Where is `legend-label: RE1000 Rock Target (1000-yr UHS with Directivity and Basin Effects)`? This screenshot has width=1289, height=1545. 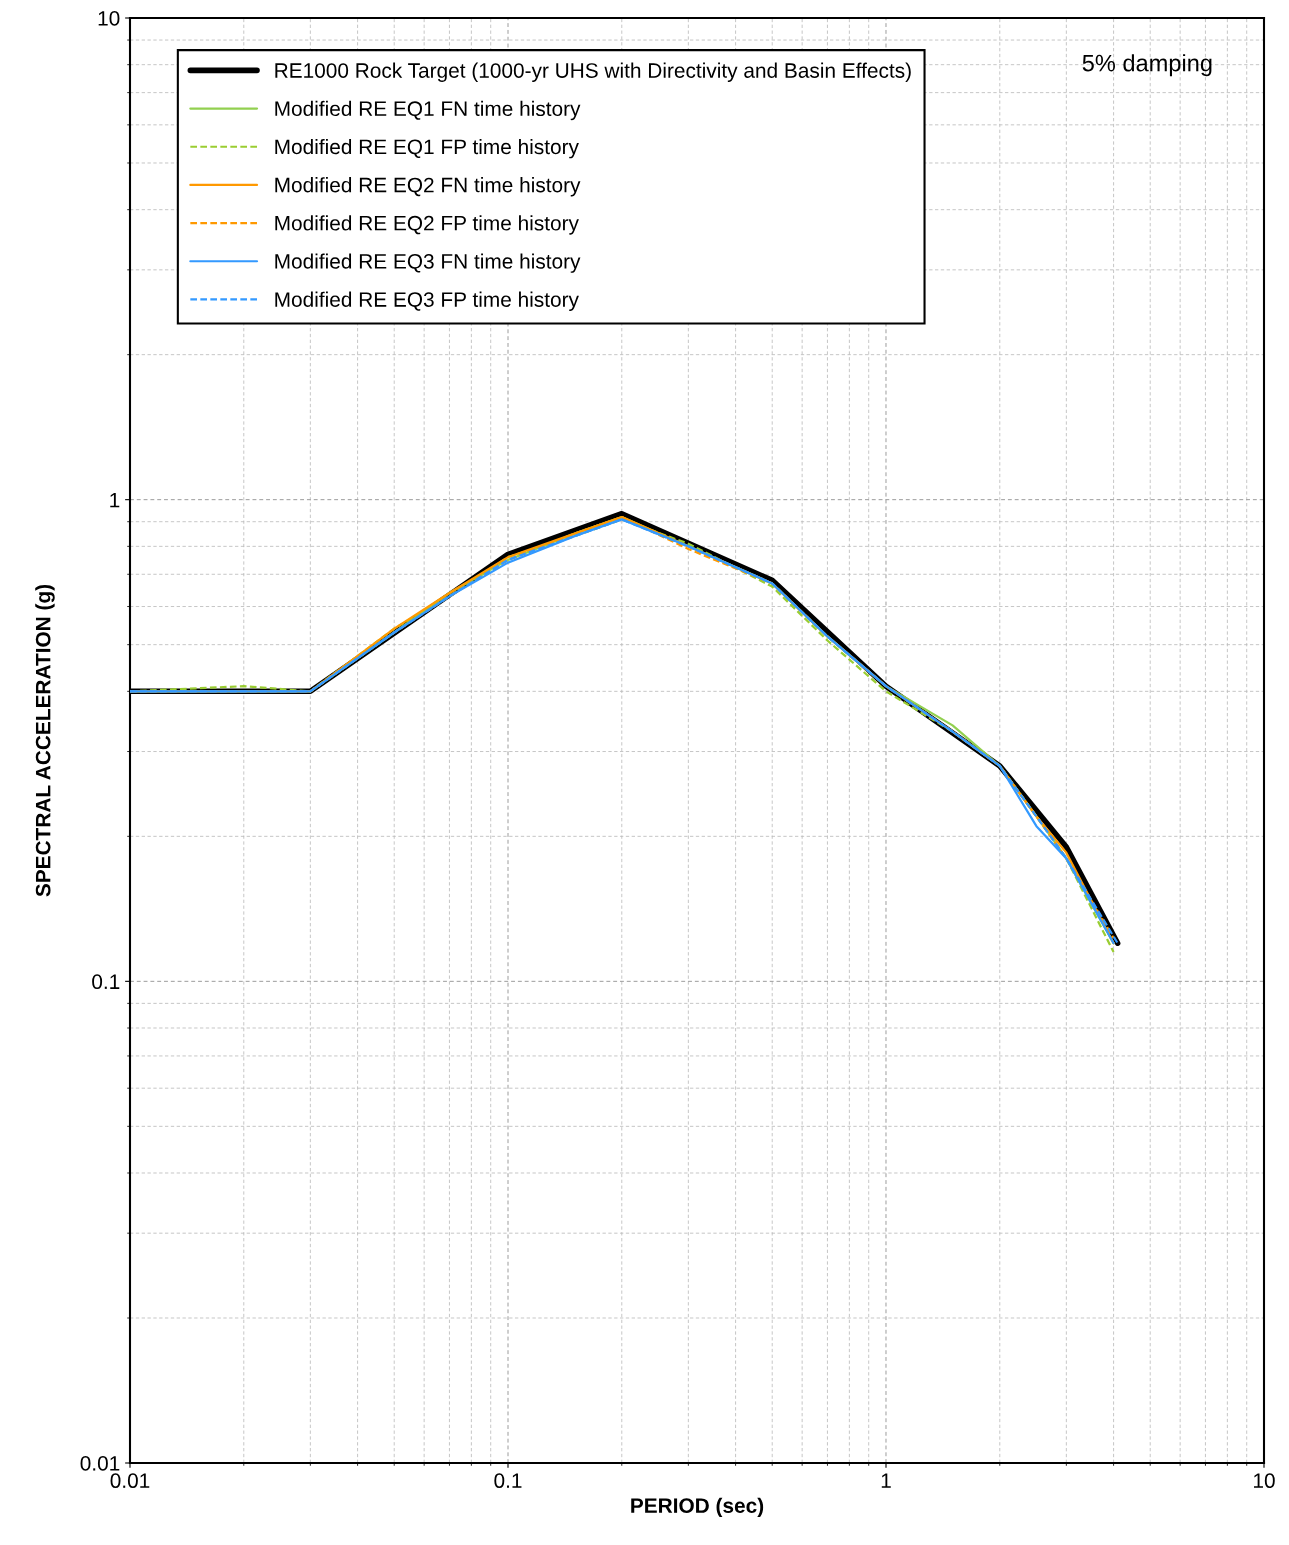 legend-label: RE1000 Rock Target (1000-yr UHS with Directivity and Basin Effects) is located at coordinates (593, 72).